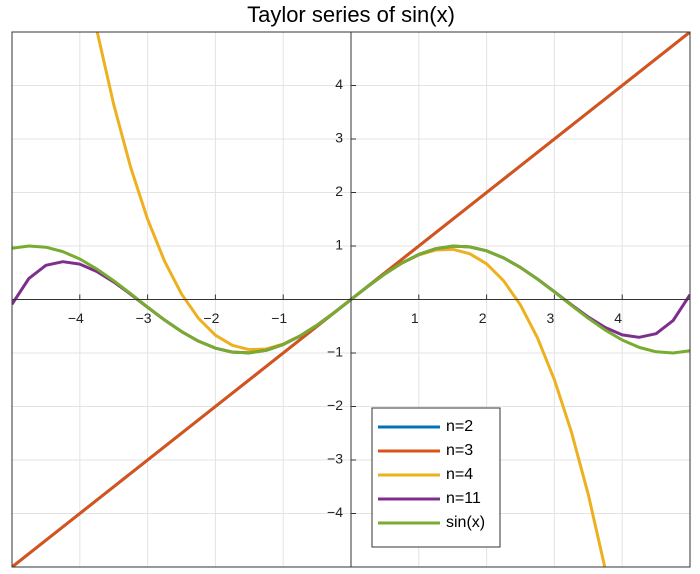 The image size is (700, 574). I want to click on x-tick-label: 3, so click(551, 318).